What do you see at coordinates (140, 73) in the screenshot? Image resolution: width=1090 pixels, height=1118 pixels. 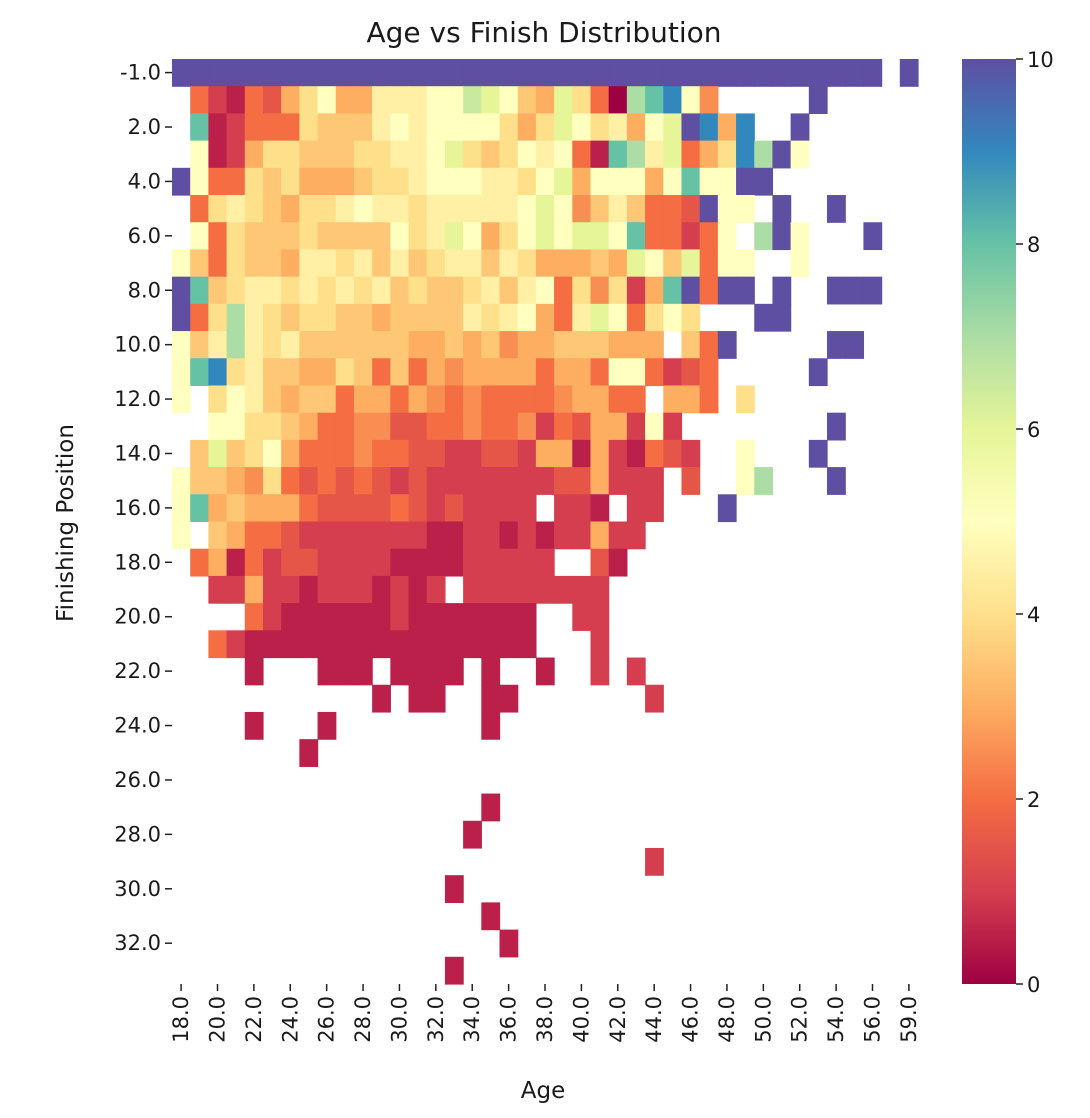 I see `y-tick-label: -1.0` at bounding box center [140, 73].